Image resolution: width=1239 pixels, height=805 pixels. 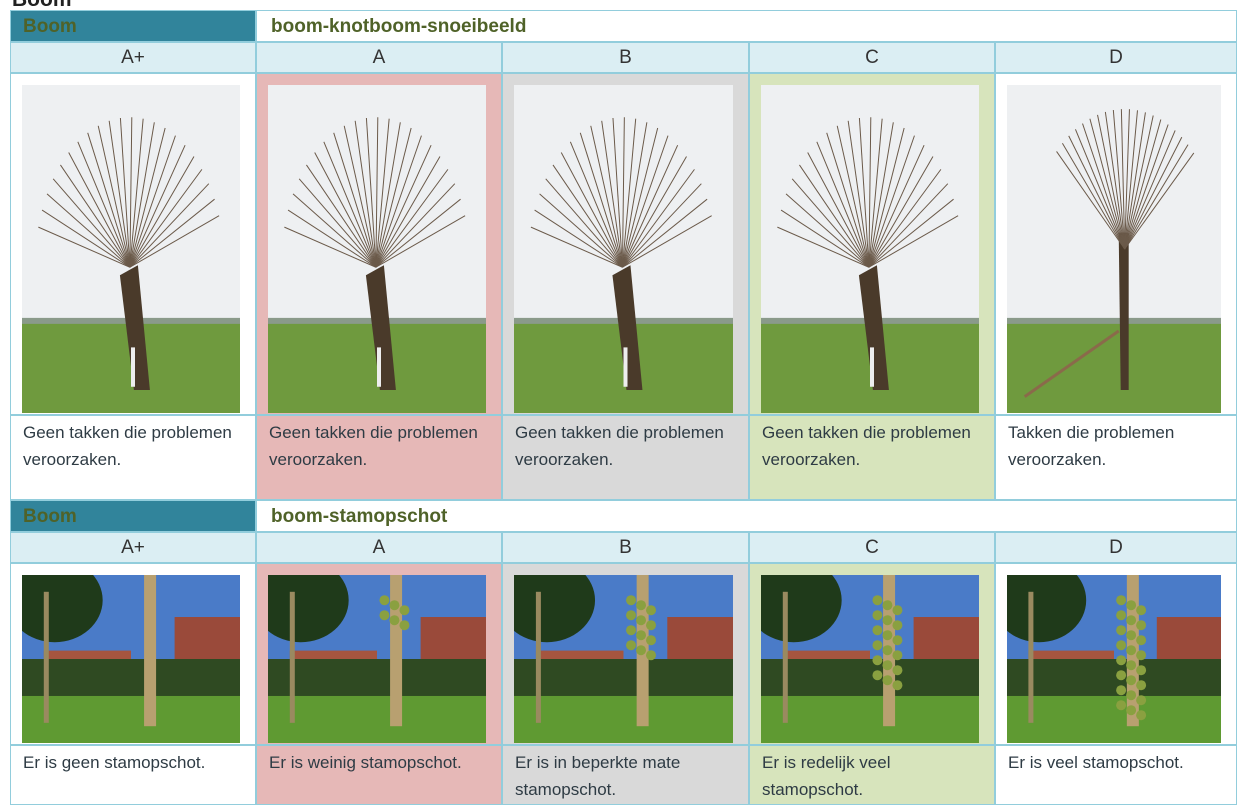 I want to click on description: Er is redelijk veel stamopschot., so click(x=872, y=775).